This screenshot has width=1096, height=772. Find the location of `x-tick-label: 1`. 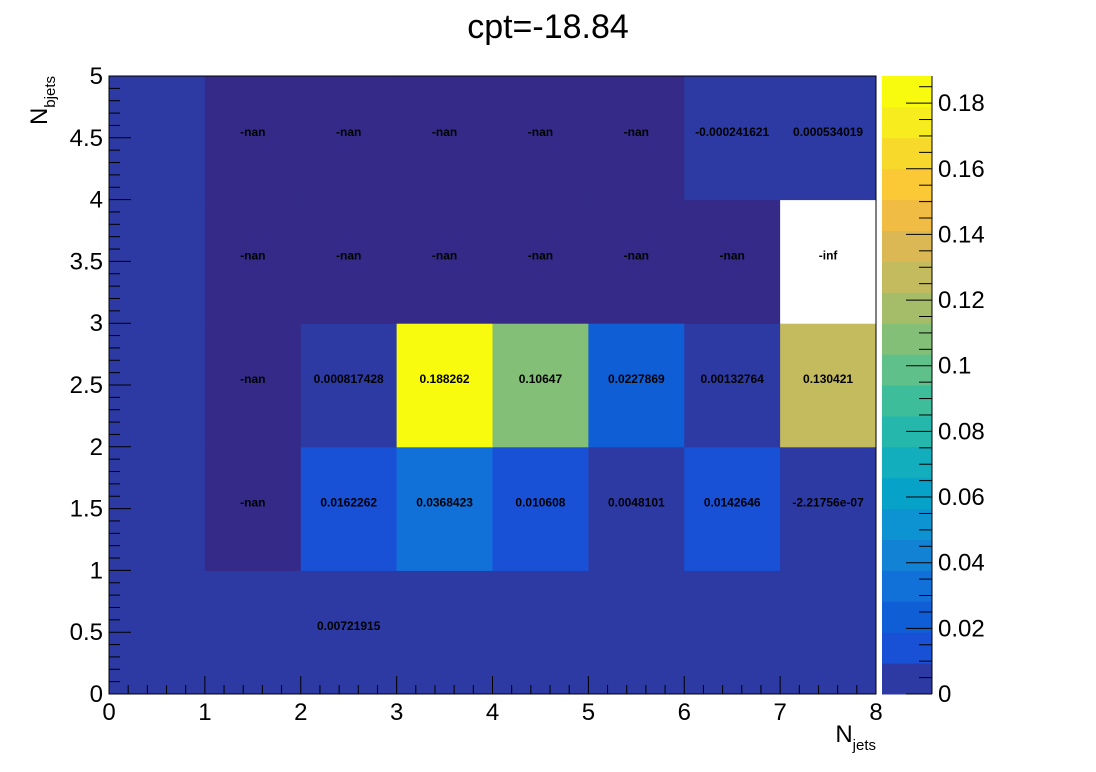

x-tick-label: 1 is located at coordinates (204, 712).